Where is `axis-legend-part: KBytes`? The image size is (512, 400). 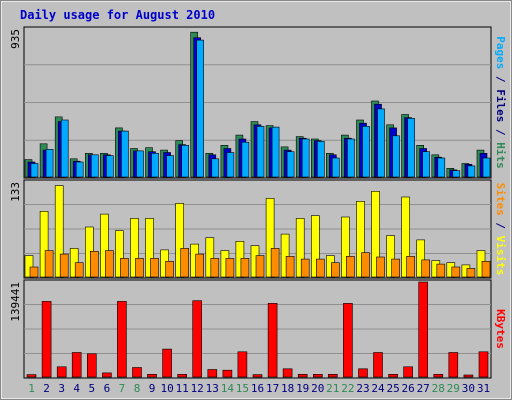
axis-legend-part: KBytes is located at coordinates (500, 329).